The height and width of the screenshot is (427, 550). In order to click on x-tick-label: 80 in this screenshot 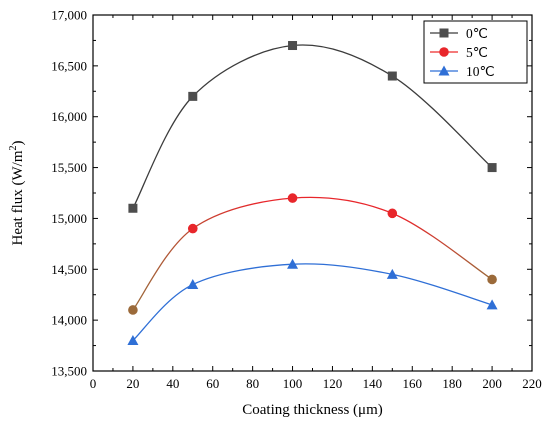, I will do `click(252, 383)`.